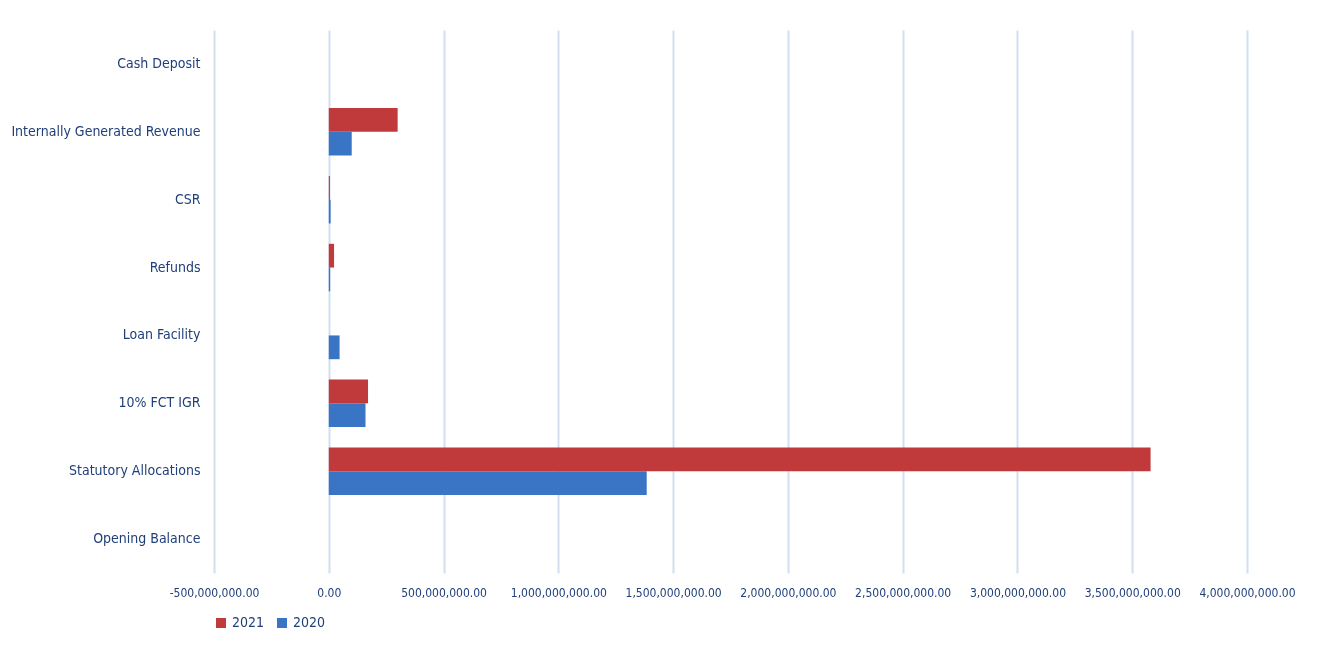 This screenshot has height=651, width=1318. What do you see at coordinates (1247, 592) in the screenshot?
I see `x-tick-label: 4,000,000,000.00` at bounding box center [1247, 592].